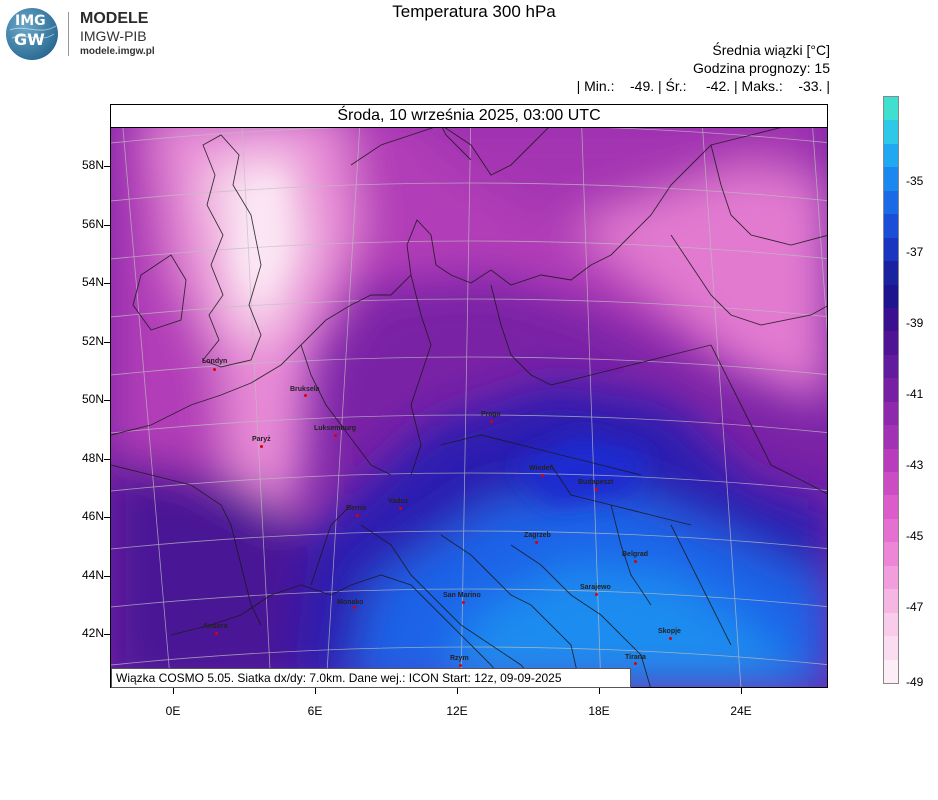  Describe the element at coordinates (92, 633) in the screenshot. I see `lat-label: 42N` at that location.